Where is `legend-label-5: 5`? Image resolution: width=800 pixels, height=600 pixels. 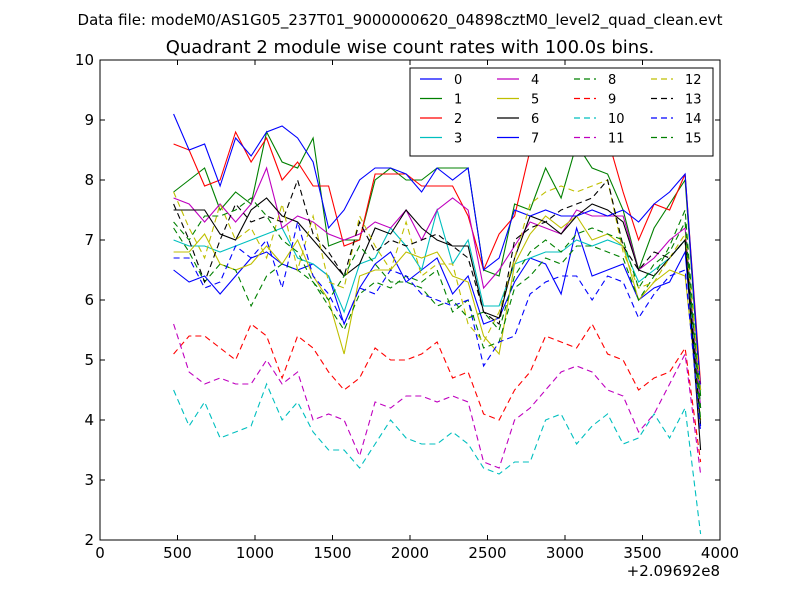 legend-label-5: 5 is located at coordinates (535, 100).